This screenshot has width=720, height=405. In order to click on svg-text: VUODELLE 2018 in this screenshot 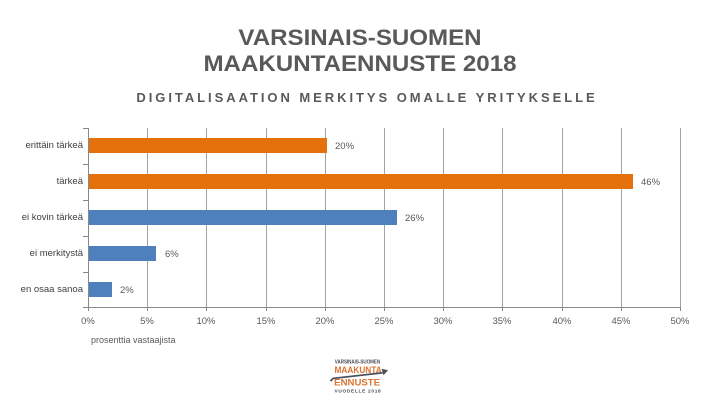, I will do `click(358, 392)`.